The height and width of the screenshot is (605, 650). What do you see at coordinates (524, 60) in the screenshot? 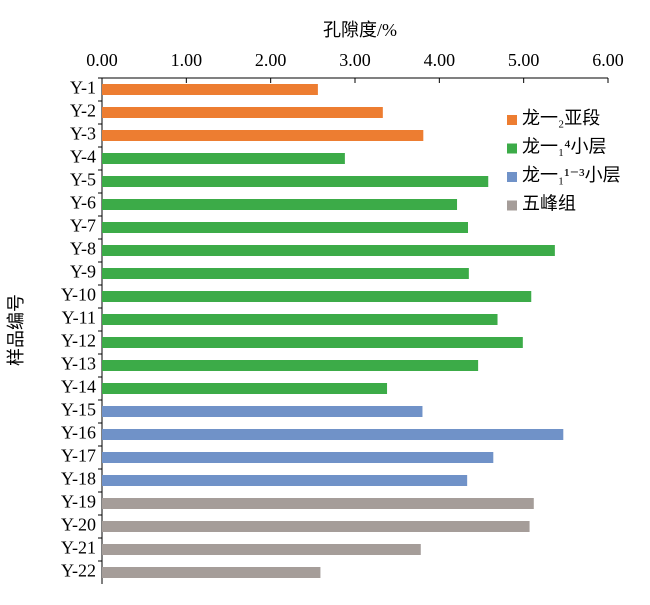
I see `x-tick-label: 5.00` at bounding box center [524, 60].